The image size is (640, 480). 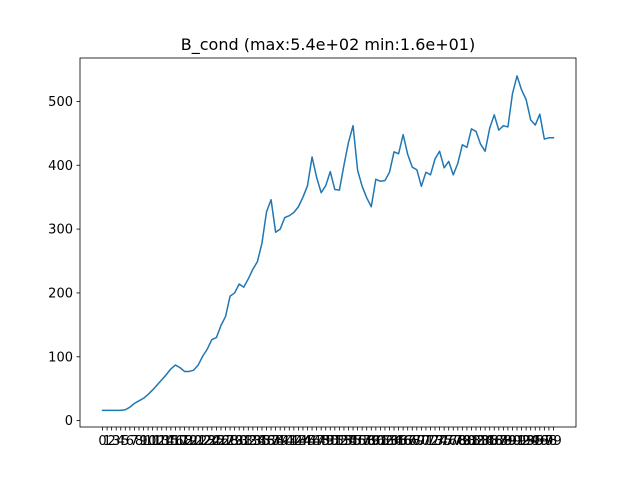 What do you see at coordinates (307, 441) in the screenshot?
I see `x-tick-label: 45` at bounding box center [307, 441].